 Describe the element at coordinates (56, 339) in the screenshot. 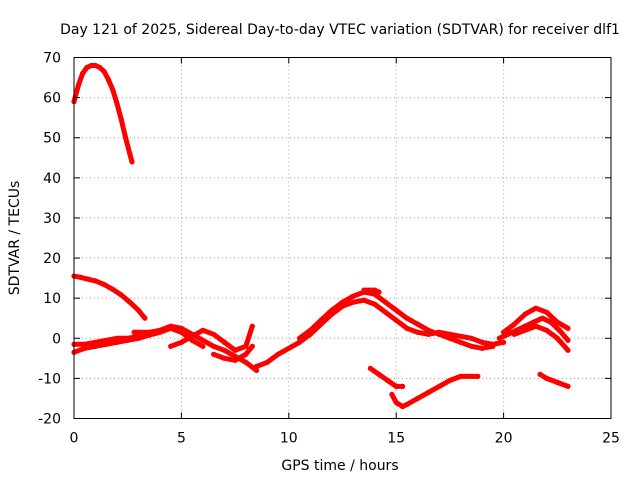

I see `y-tick-label: 0` at that location.